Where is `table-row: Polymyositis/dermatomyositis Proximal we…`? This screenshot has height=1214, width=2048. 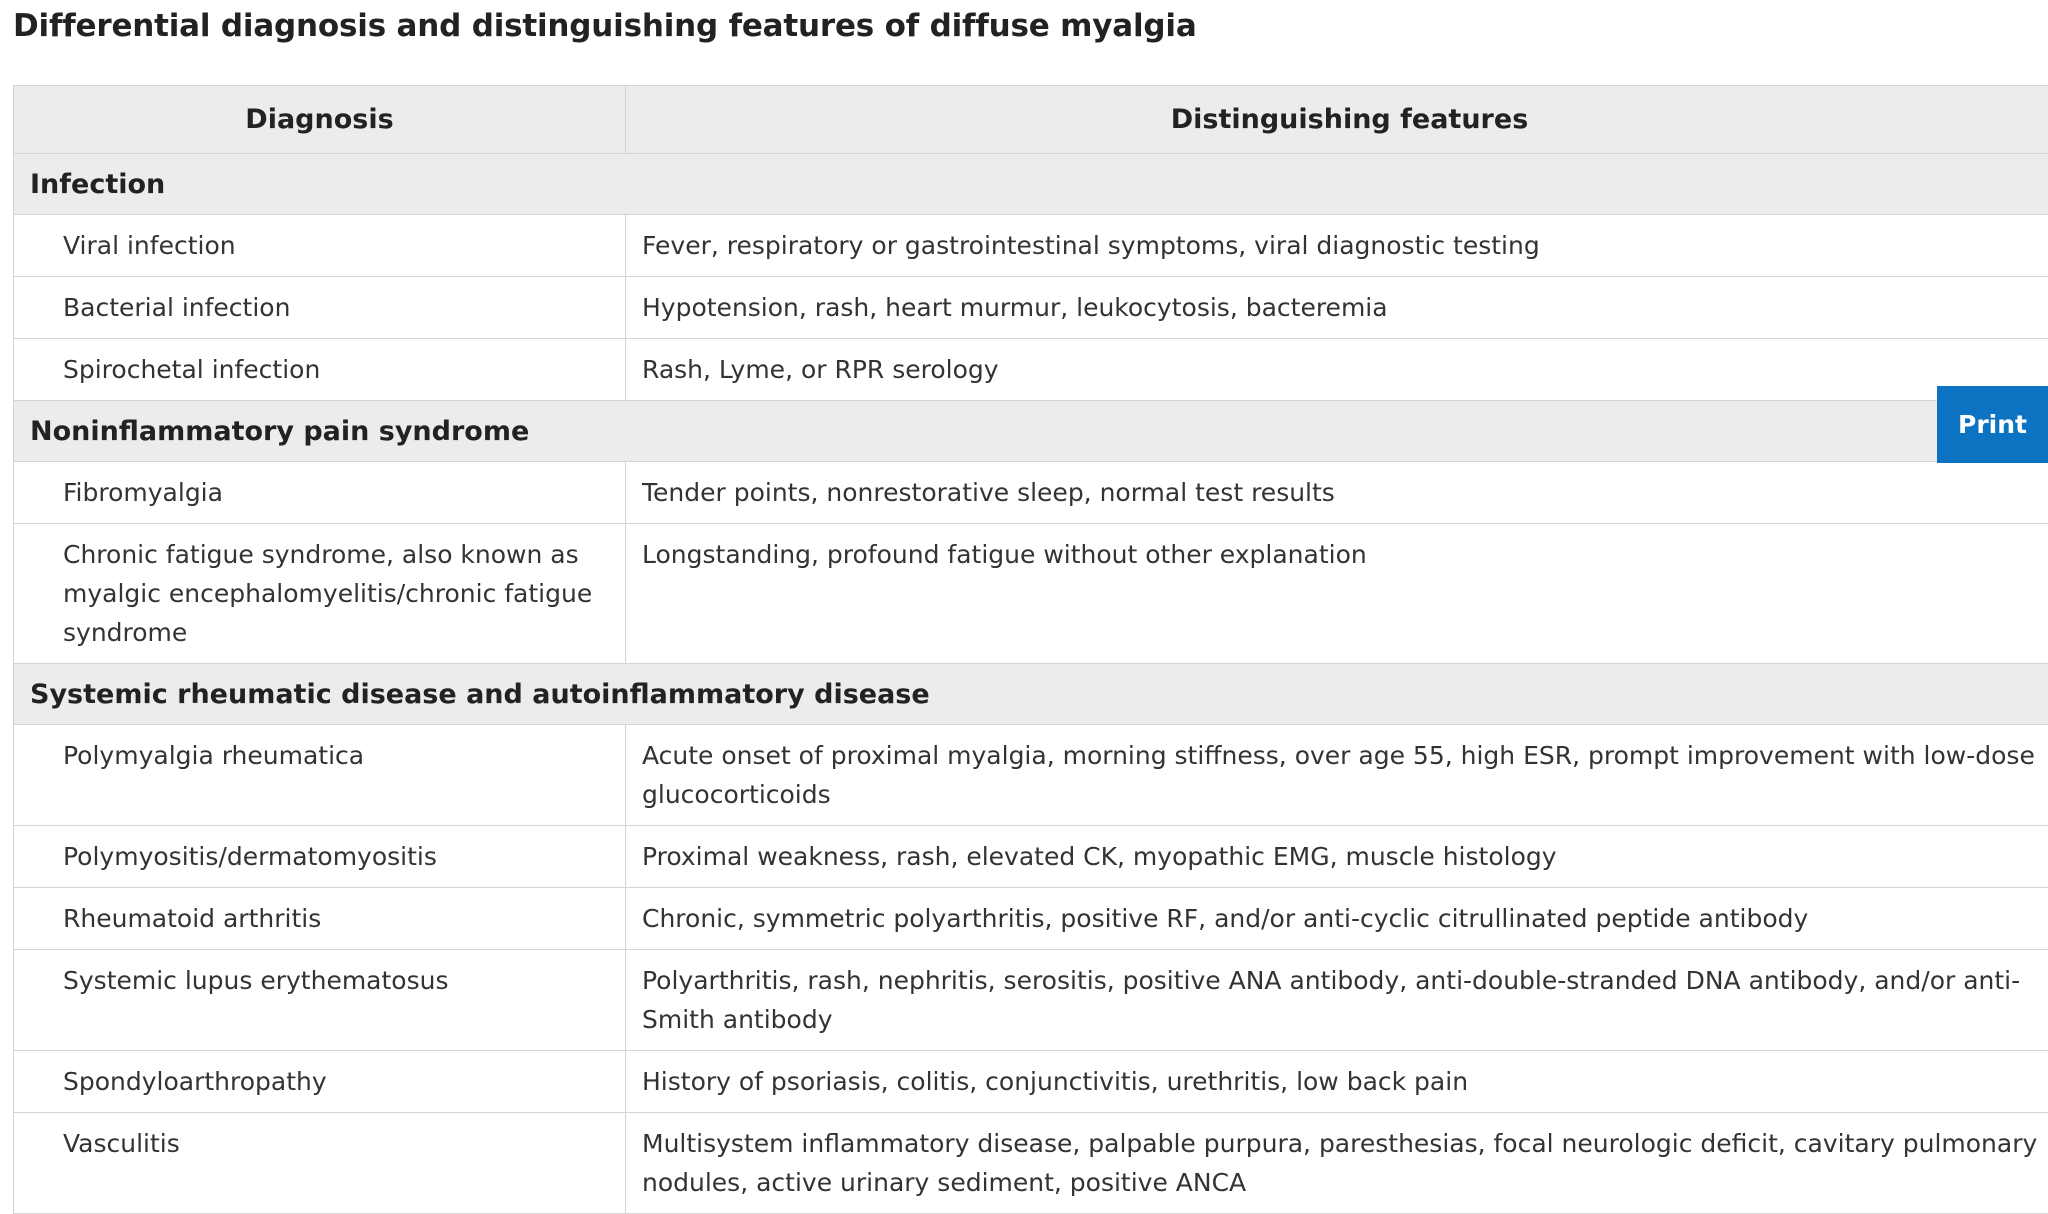
table-row: Polymyositis/dermatomyositis Proximal we… is located at coordinates (1031, 857).